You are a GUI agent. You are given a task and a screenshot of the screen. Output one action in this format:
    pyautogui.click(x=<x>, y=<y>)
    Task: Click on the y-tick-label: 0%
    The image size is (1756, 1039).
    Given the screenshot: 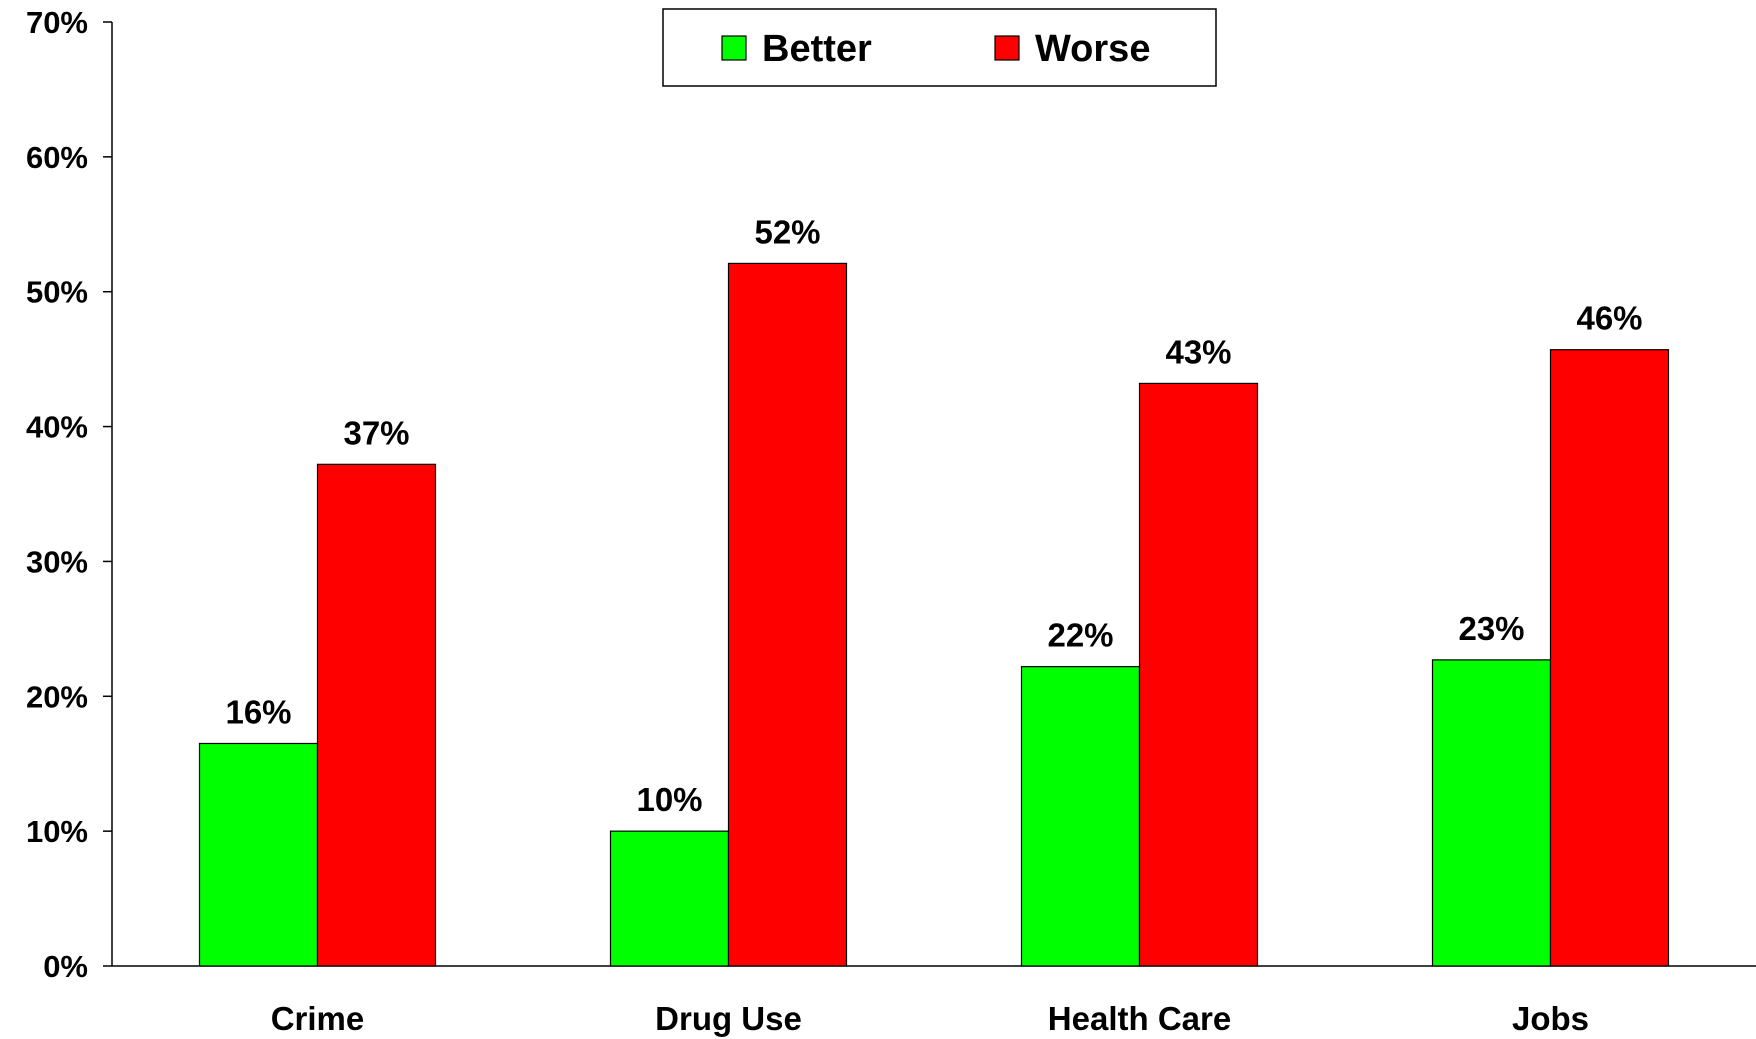 What is the action you would take?
    pyautogui.click(x=65, y=966)
    